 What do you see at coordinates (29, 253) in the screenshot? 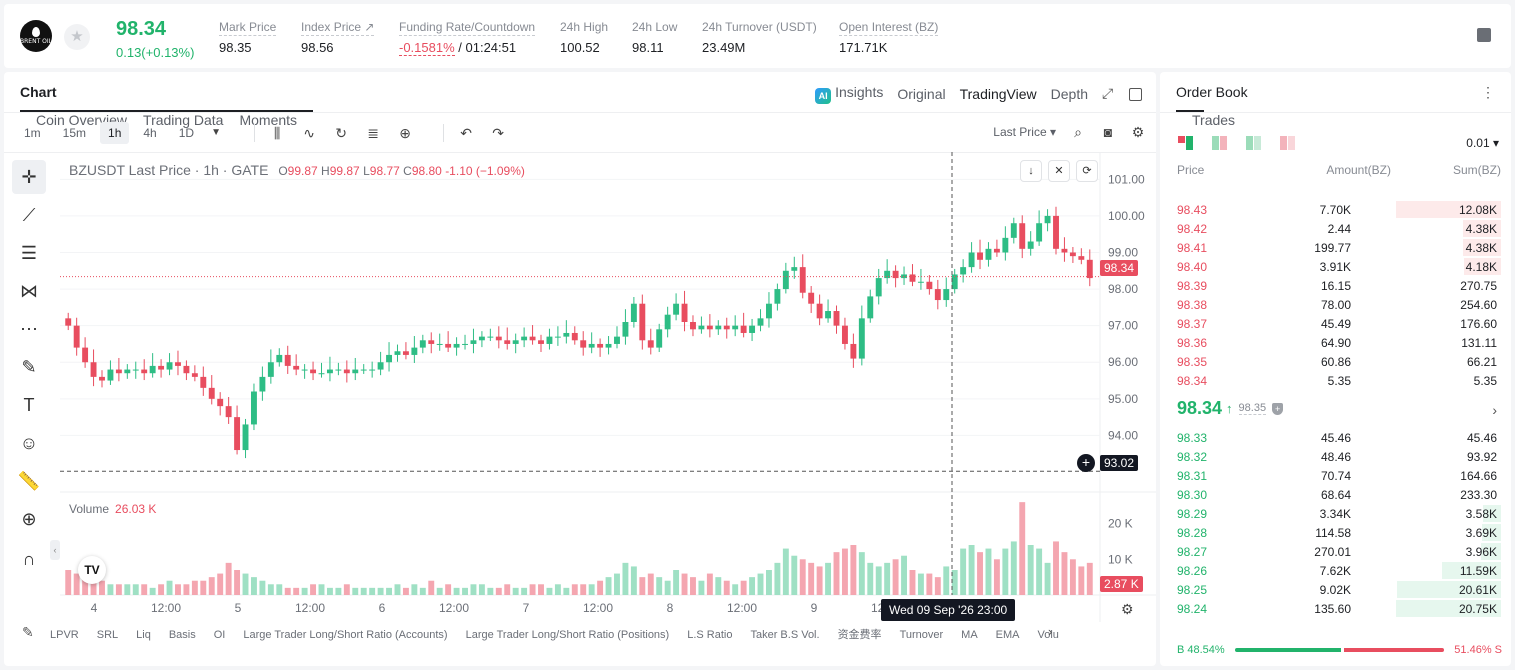
I see `fib-tool-icon: ☰` at bounding box center [29, 253].